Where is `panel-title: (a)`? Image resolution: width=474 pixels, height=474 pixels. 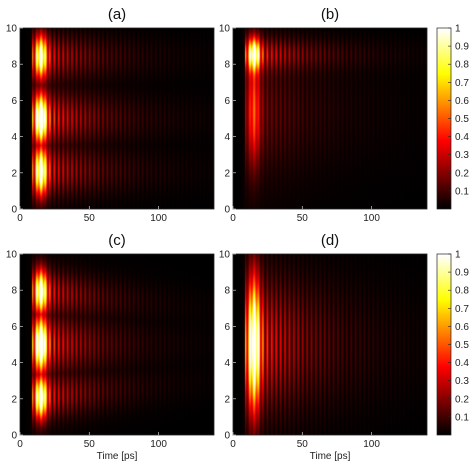
panel-title: (a) is located at coordinates (117, 14).